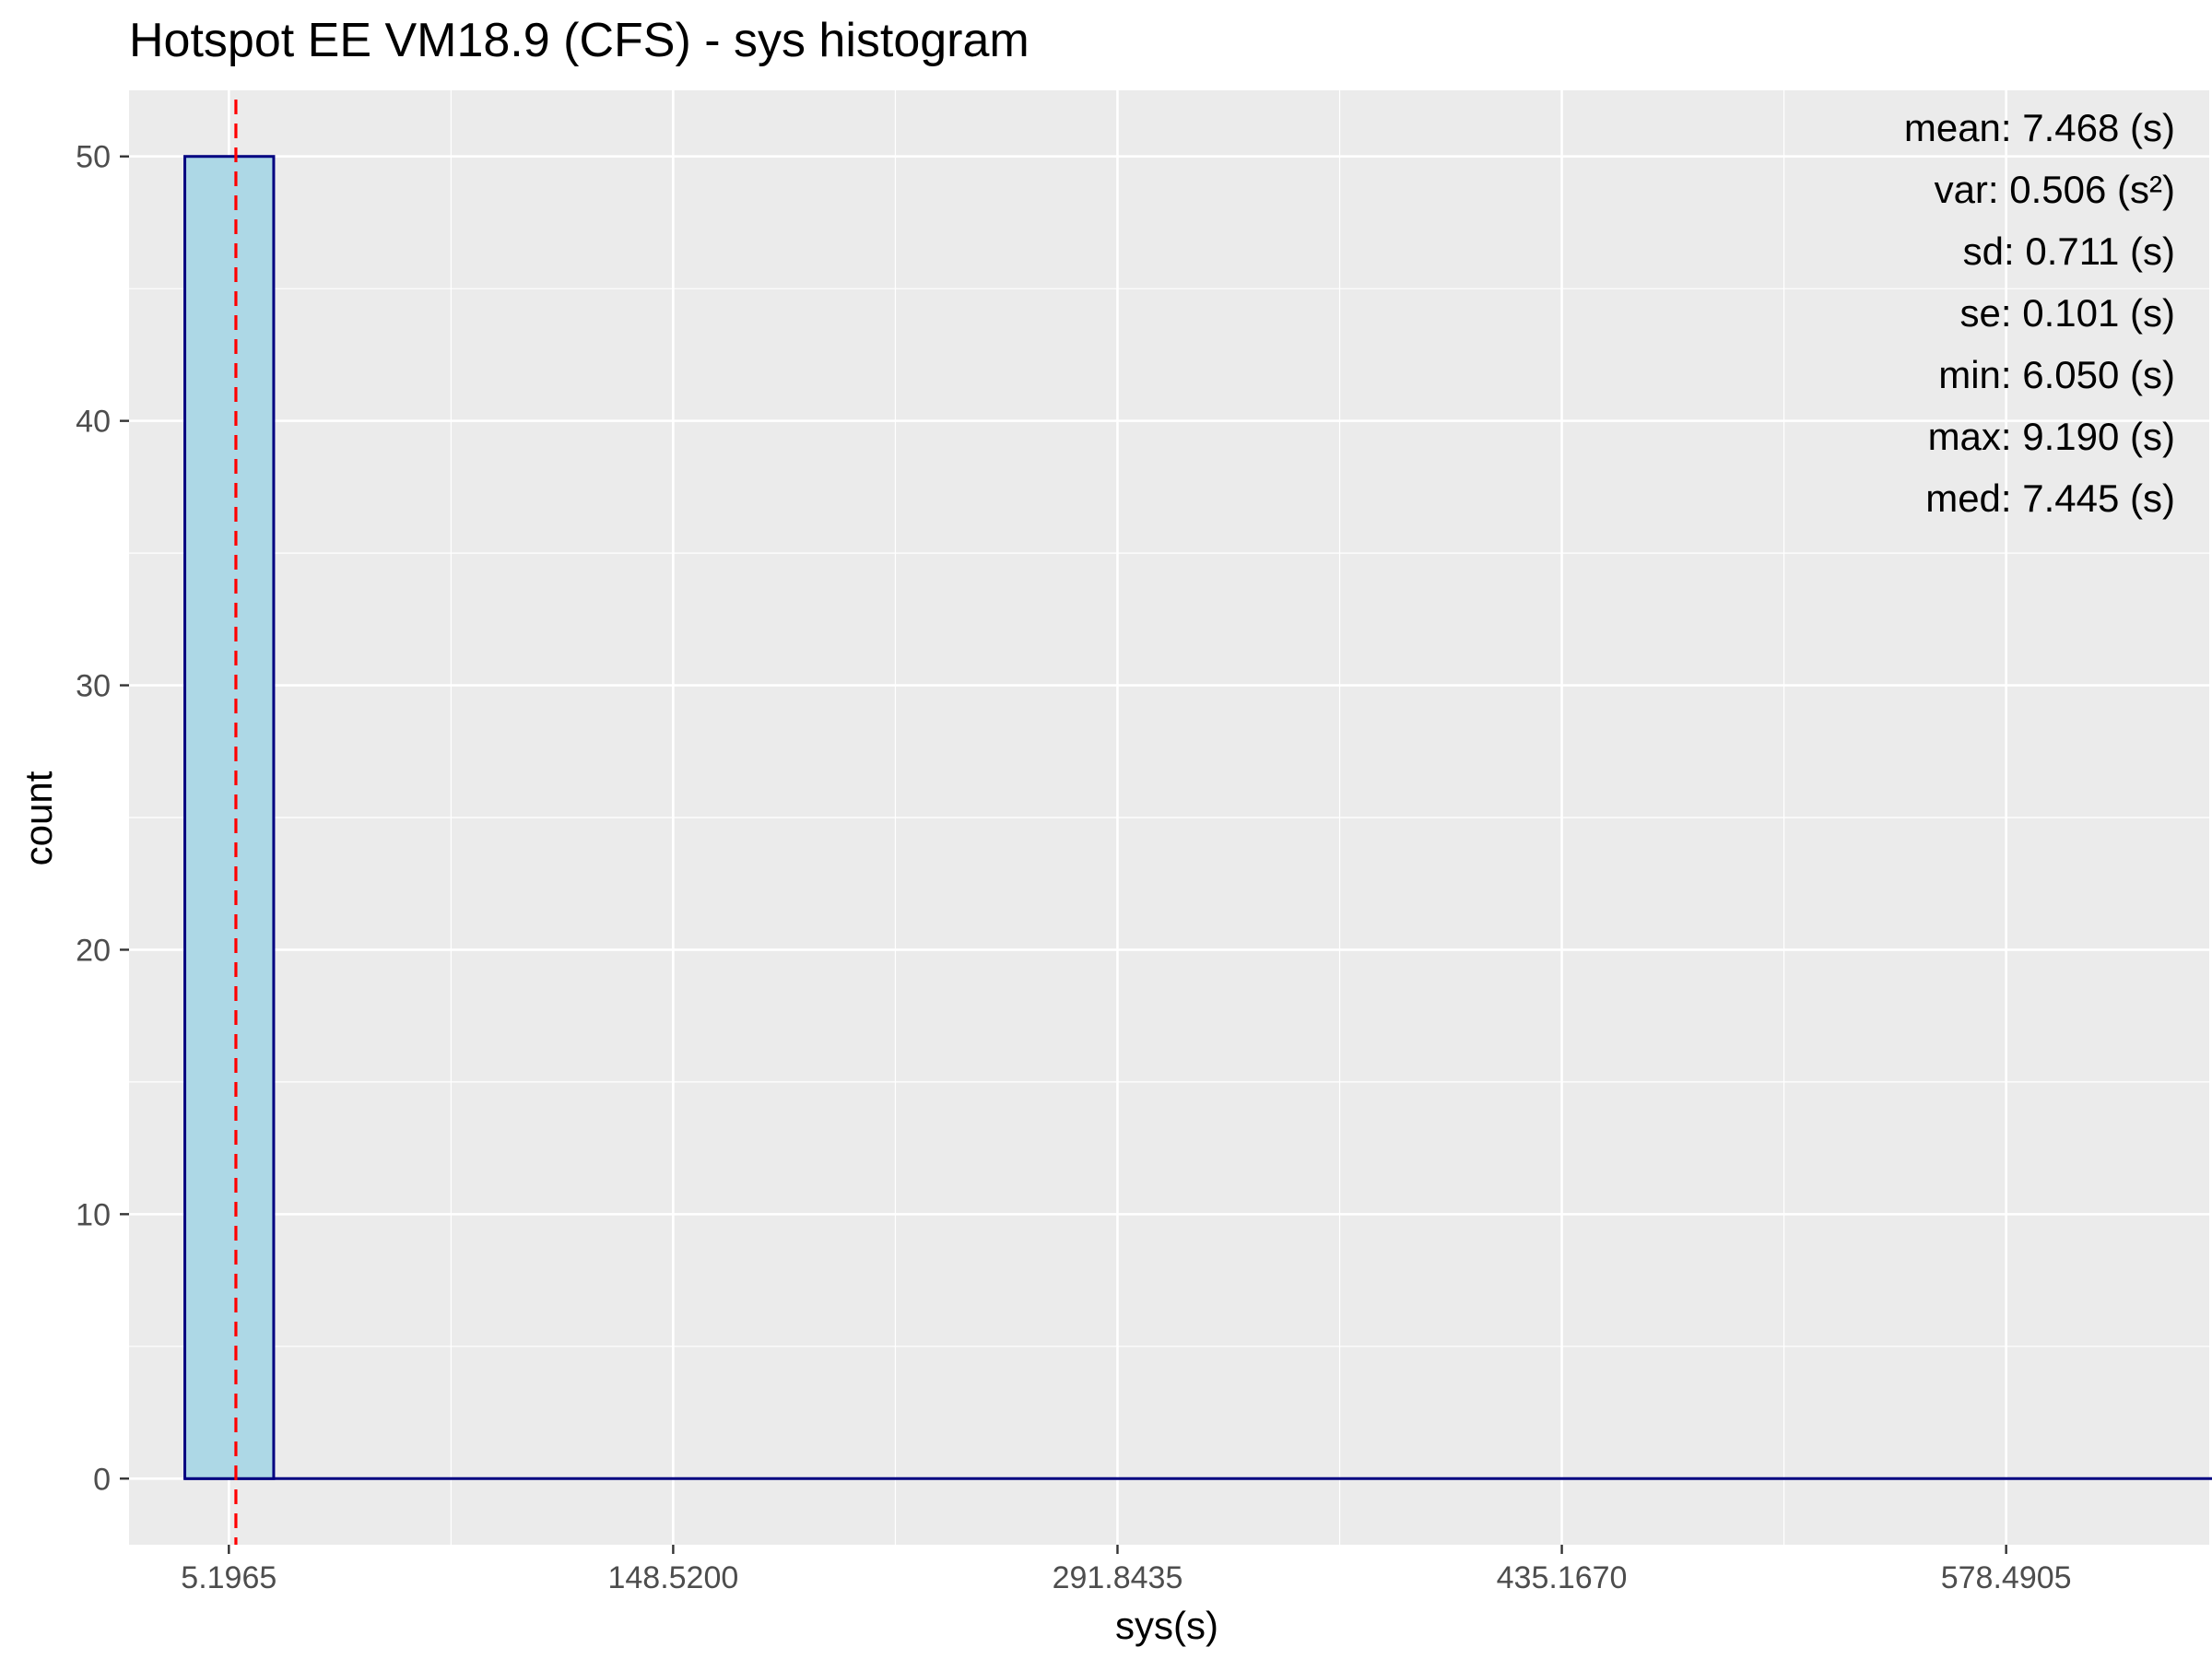  I want to click on histogram-bar, so click(229, 817).